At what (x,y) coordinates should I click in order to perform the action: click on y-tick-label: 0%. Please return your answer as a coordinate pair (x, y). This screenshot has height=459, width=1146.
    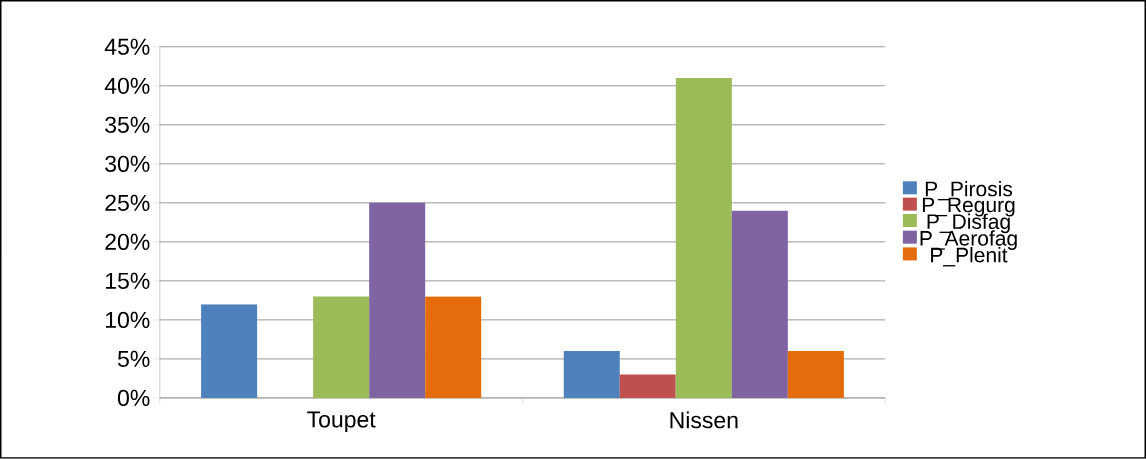
    Looking at the image, I should click on (133, 398).